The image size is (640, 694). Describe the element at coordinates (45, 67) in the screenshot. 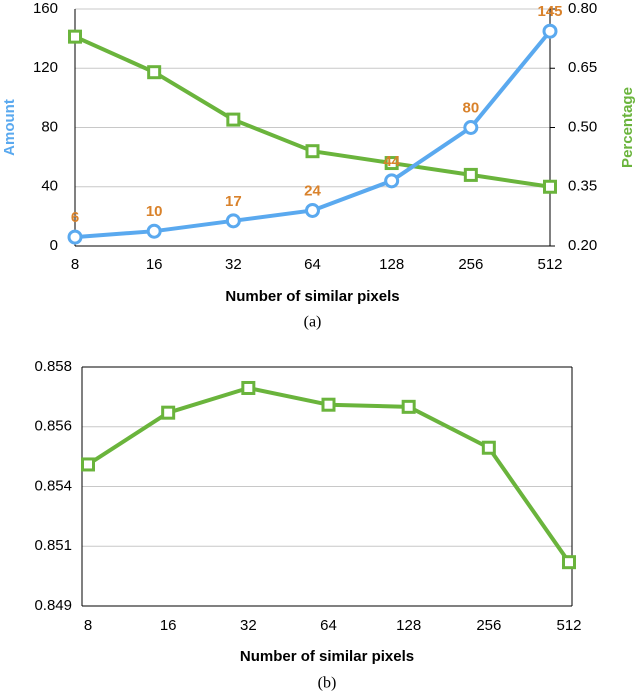

I see `y-tick-label: 120` at that location.